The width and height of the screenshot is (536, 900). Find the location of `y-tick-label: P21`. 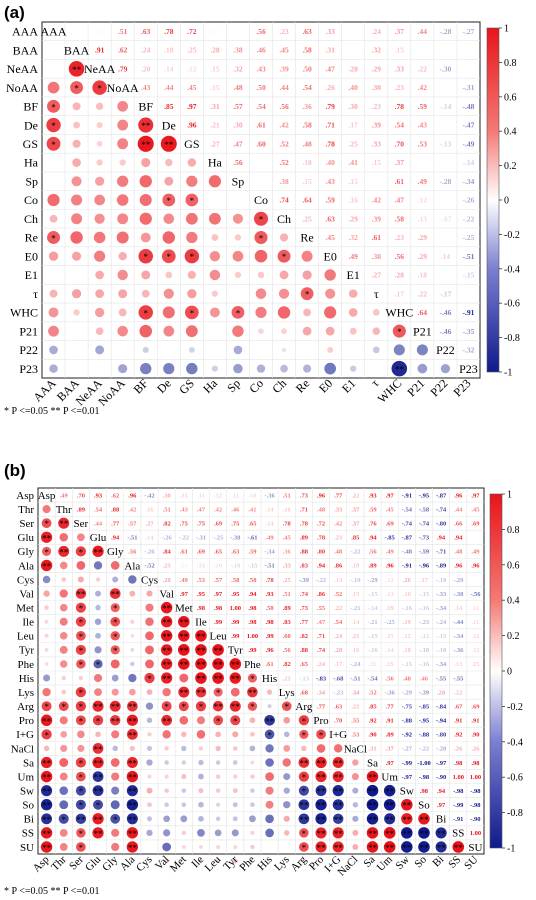

y-tick-label: P21 is located at coordinates (28, 331).